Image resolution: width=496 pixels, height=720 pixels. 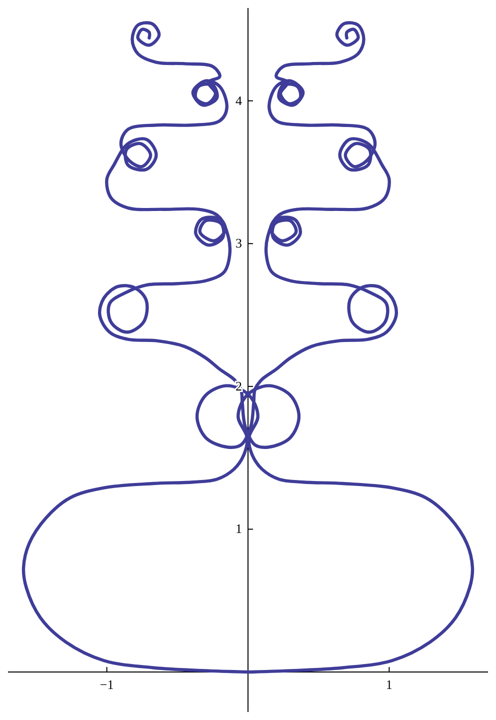 I want to click on y-tick-label: 1, so click(x=239, y=528).